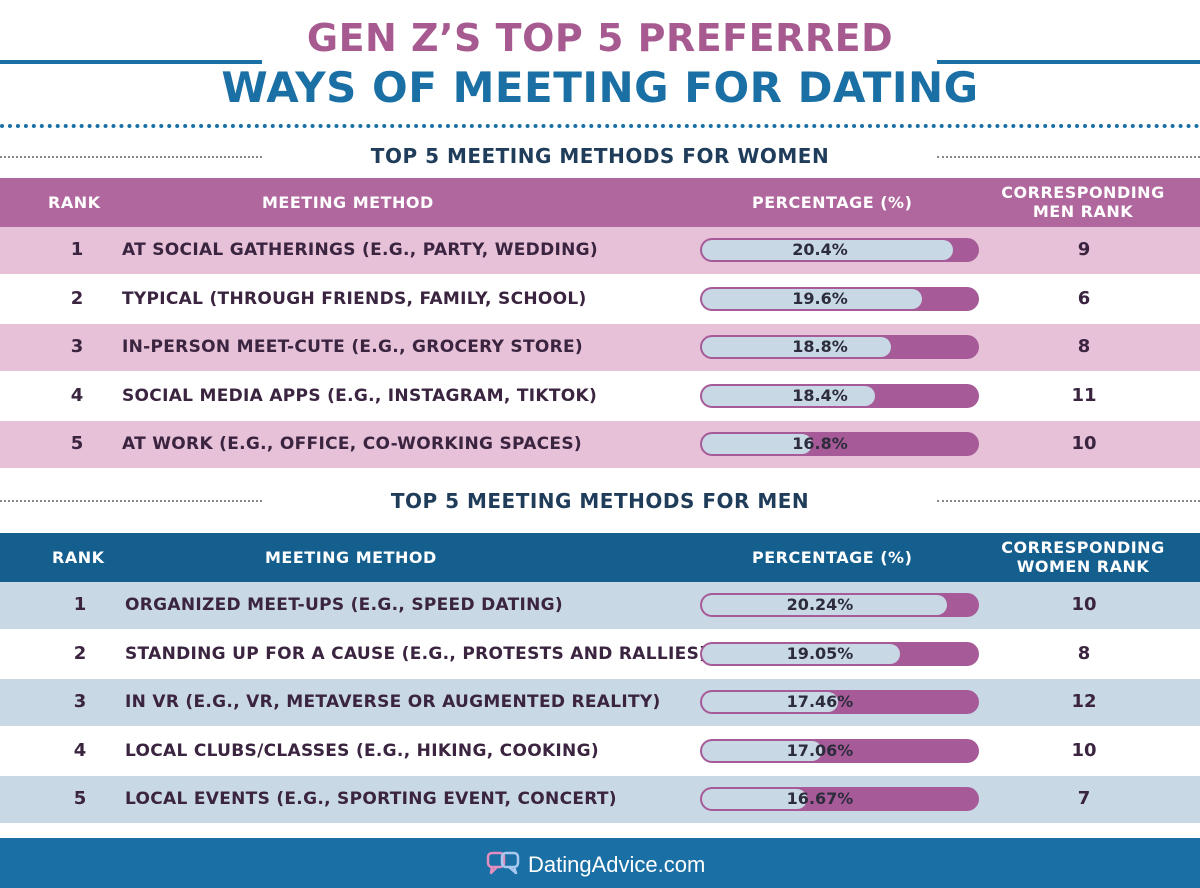 The height and width of the screenshot is (888, 1200). Describe the element at coordinates (820, 346) in the screenshot. I see `percentage-label: 18.8%` at that location.